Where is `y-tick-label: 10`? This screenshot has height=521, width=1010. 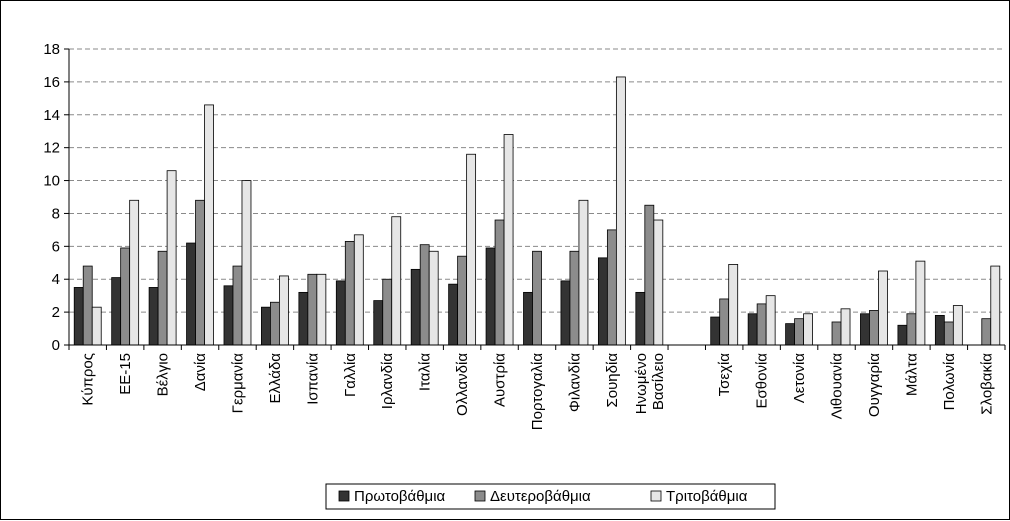
y-tick-label: 10 is located at coordinates (51, 181).